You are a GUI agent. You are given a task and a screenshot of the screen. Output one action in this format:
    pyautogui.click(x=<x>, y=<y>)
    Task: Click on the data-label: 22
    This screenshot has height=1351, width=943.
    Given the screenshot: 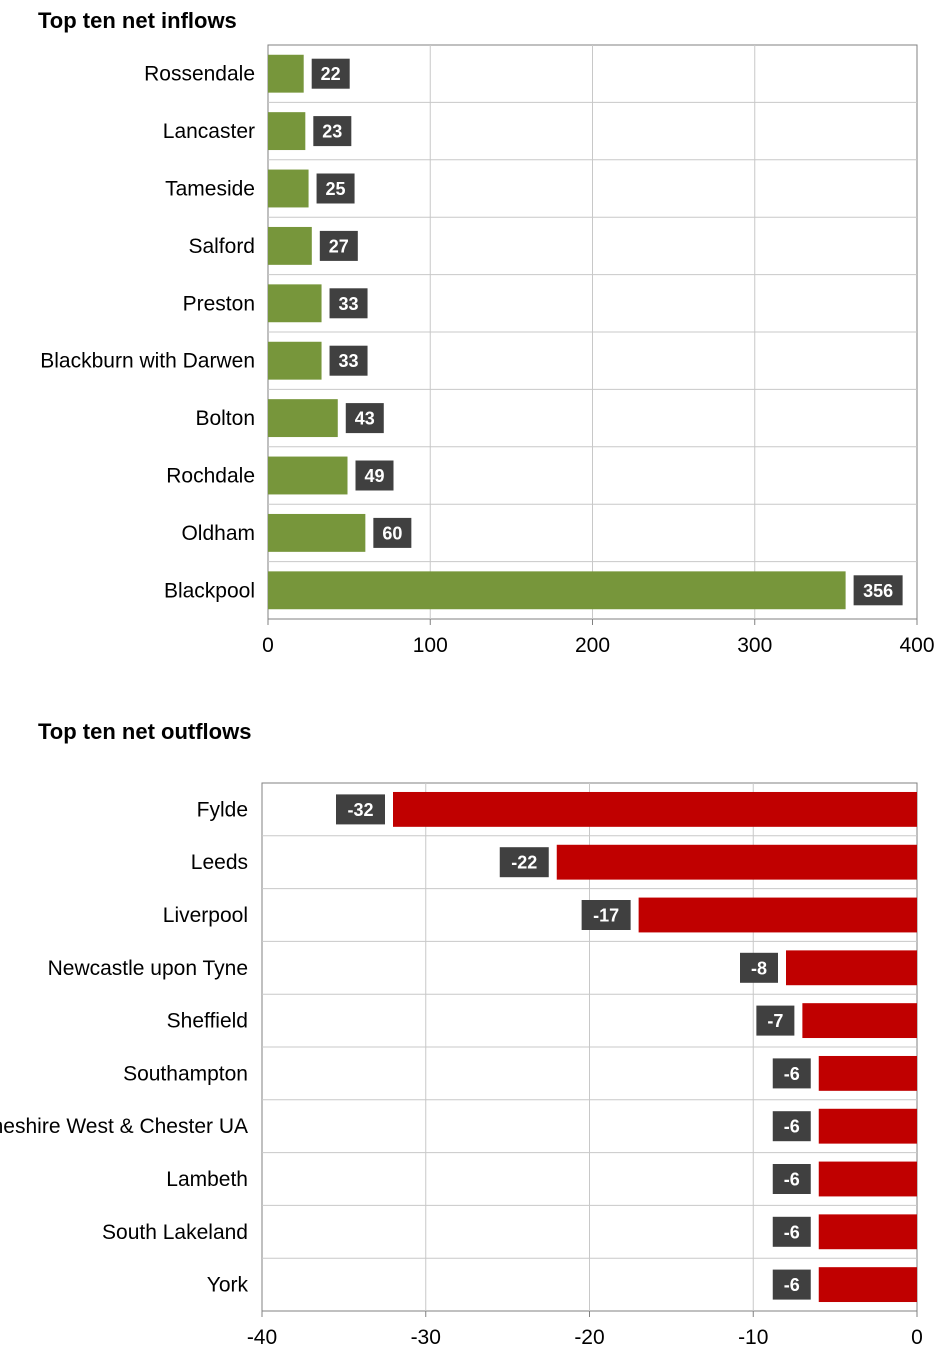 What is the action you would take?
    pyautogui.click(x=330, y=73)
    